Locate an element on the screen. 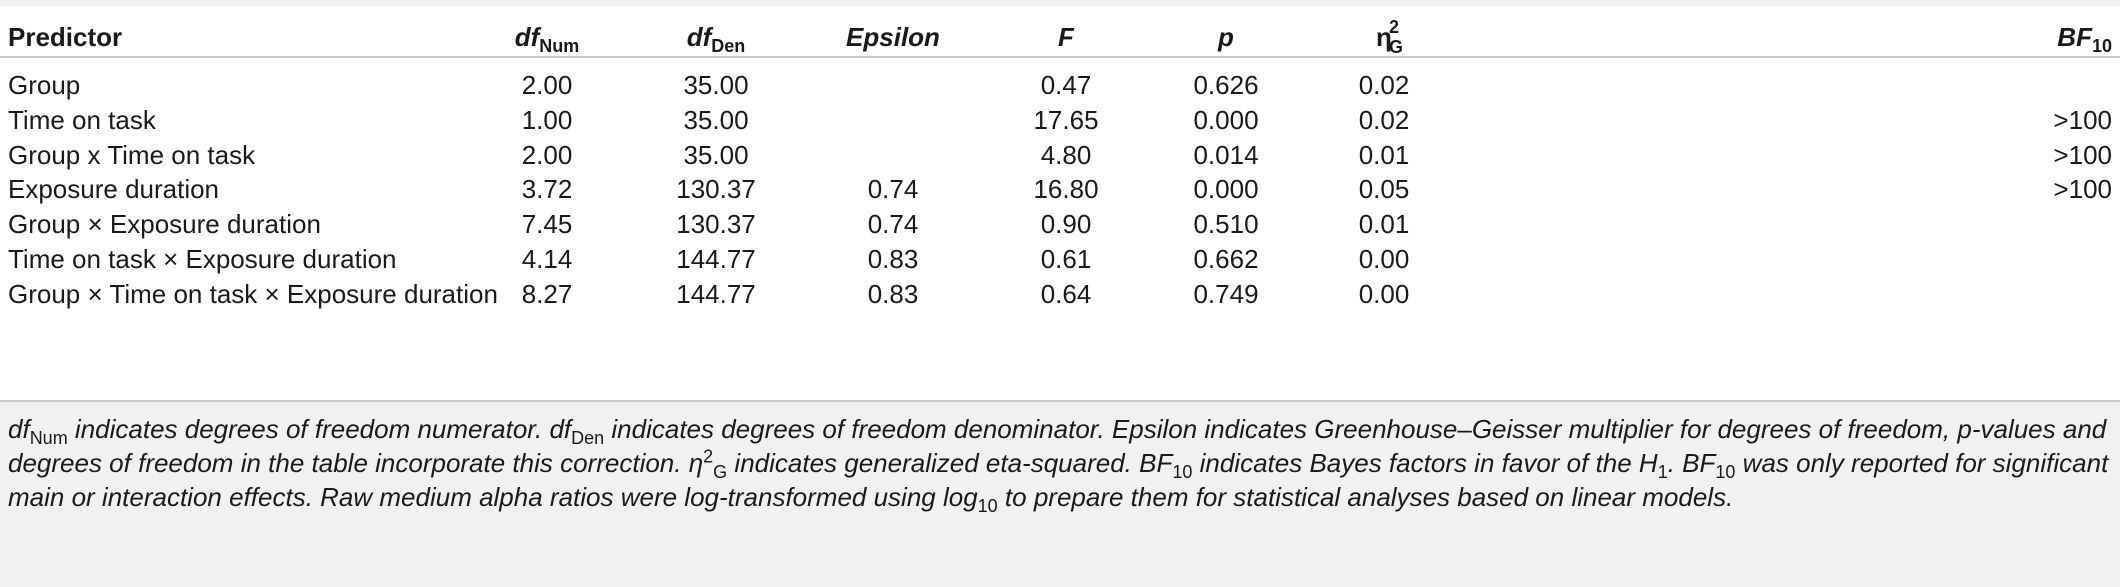 The image size is (2120, 587). footnote-subscript: 1 is located at coordinates (1662, 472).